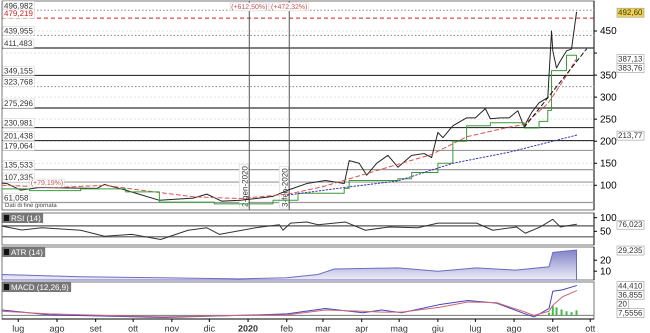 Image resolution: width=650 pixels, height=333 pixels. Describe the element at coordinates (399, 328) in the screenshot. I see `x-tick-label: mag` at that location.